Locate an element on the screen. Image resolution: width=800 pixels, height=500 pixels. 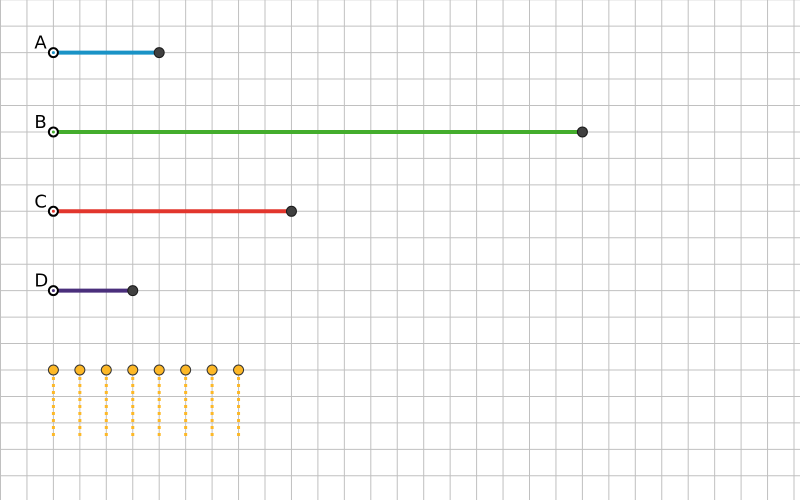
point-label: A is located at coordinates (40, 43).